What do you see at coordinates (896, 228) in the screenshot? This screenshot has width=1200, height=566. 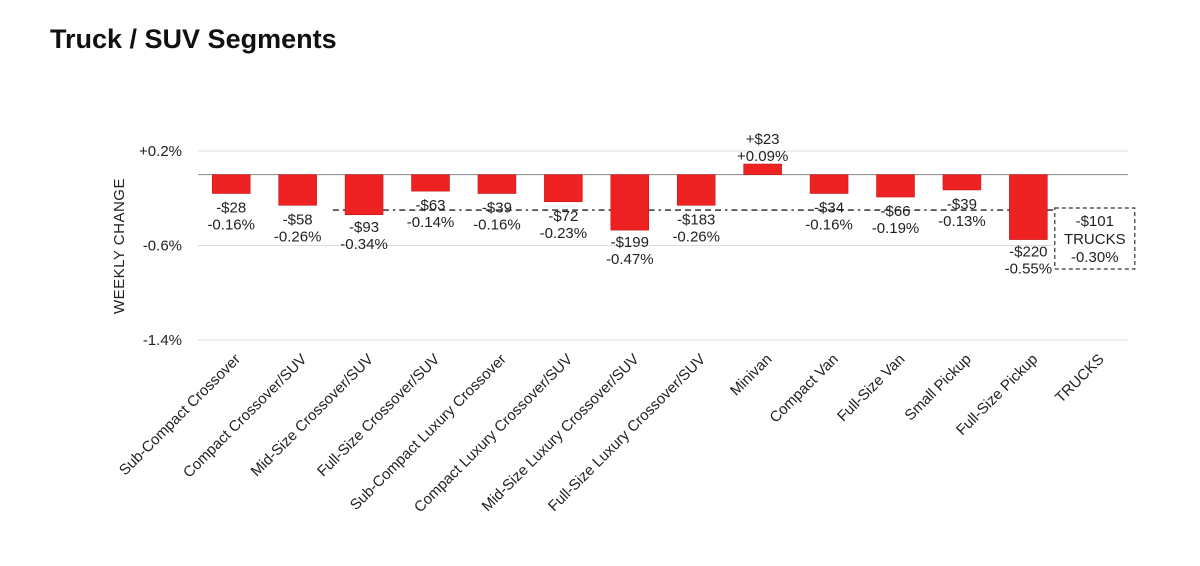 I see `data-label-percent: -0.19%` at bounding box center [896, 228].